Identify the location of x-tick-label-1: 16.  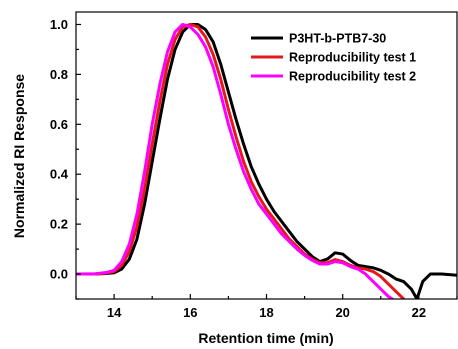
(190, 312).